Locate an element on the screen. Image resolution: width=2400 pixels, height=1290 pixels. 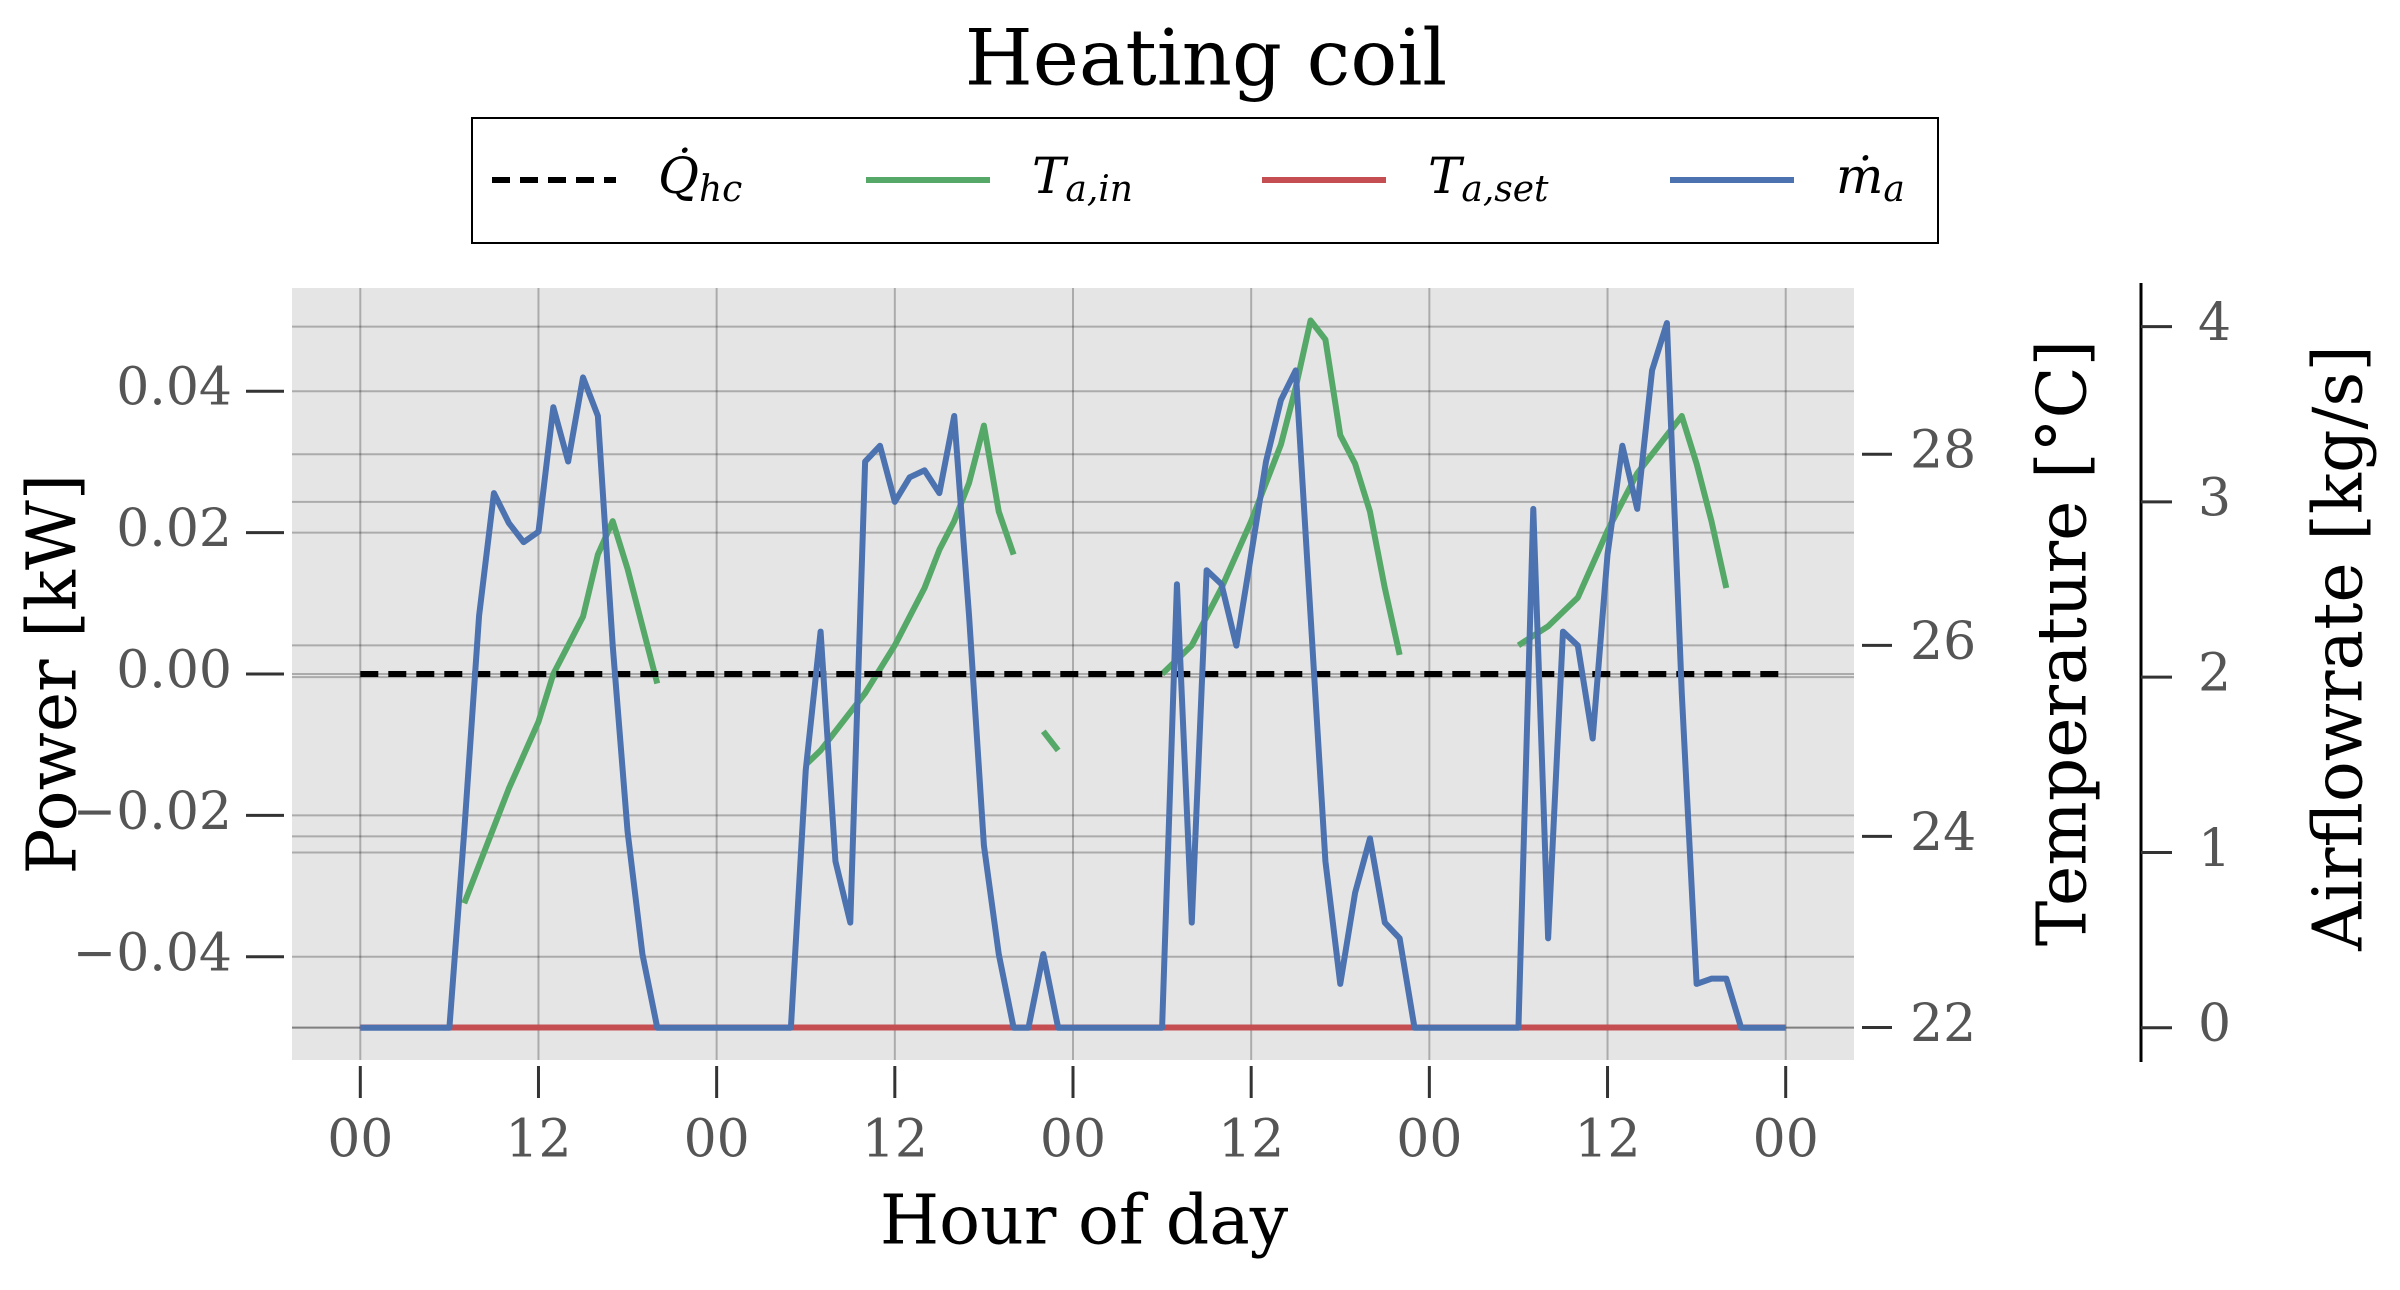
y3-axis-label: Airflowrate [kg/s] is located at coordinates (2339, 648).